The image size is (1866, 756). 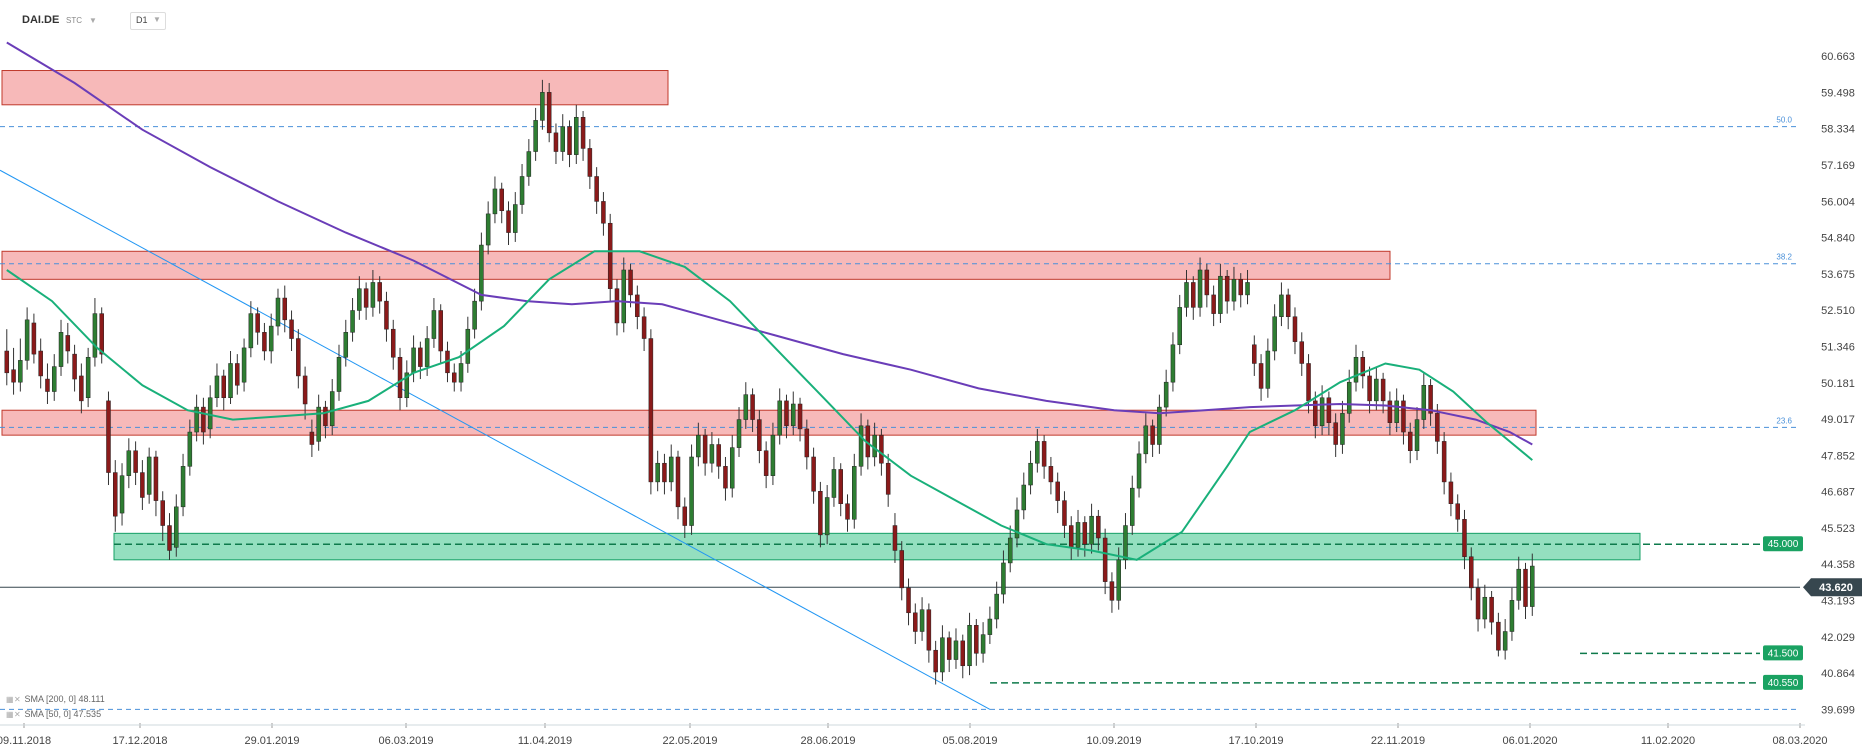 I want to click on legend-sma50-label: SMA [50, 0] 47.535, so click(x=63, y=714).